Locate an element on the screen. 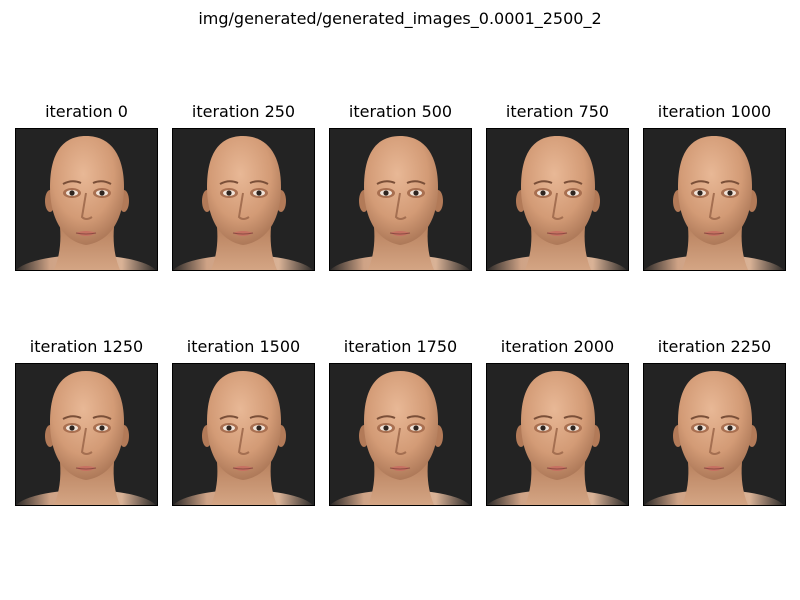 Image resolution: width=800 pixels, height=600 pixels. panel-title: iteration 1250 is located at coordinates (86, 346).